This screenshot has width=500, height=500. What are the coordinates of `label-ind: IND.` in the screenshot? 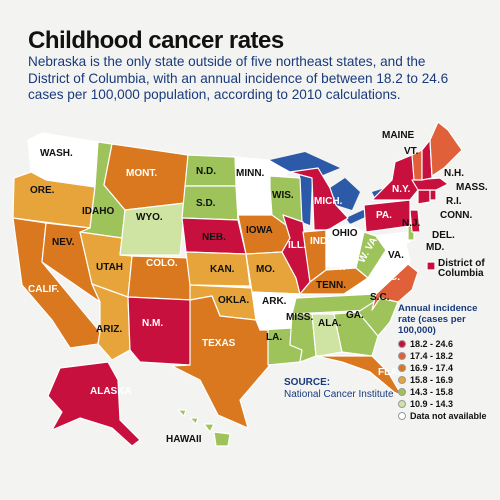 It's located at (320, 241).